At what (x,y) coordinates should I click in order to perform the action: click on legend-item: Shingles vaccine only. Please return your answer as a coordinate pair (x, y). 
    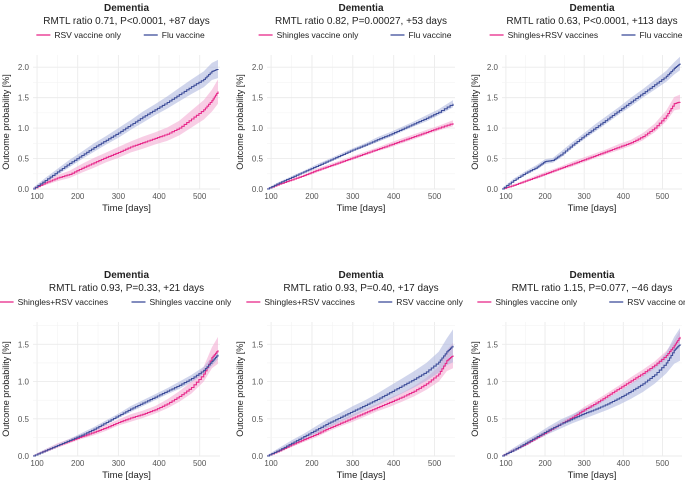
    Looking at the image, I should click on (308, 35).